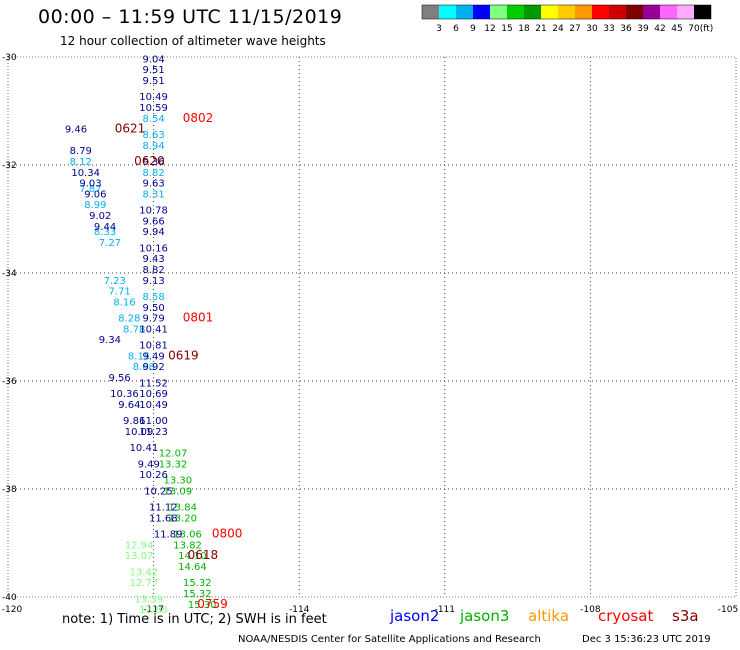 This screenshot has height=650, width=740. What do you see at coordinates (643, 29) in the screenshot?
I see `legend-tick-label: 39` at bounding box center [643, 29].